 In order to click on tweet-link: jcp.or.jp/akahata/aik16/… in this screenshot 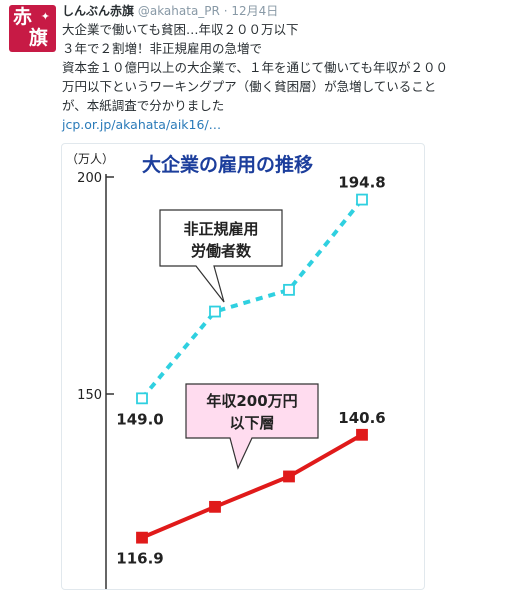, I will do `click(142, 124)`.